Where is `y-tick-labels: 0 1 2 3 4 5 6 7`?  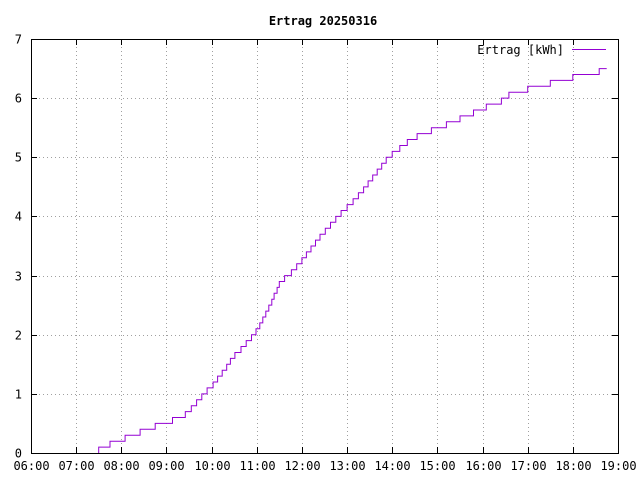 y-tick-labels: 0 1 2 3 4 5 6 7 is located at coordinates (18, 247).